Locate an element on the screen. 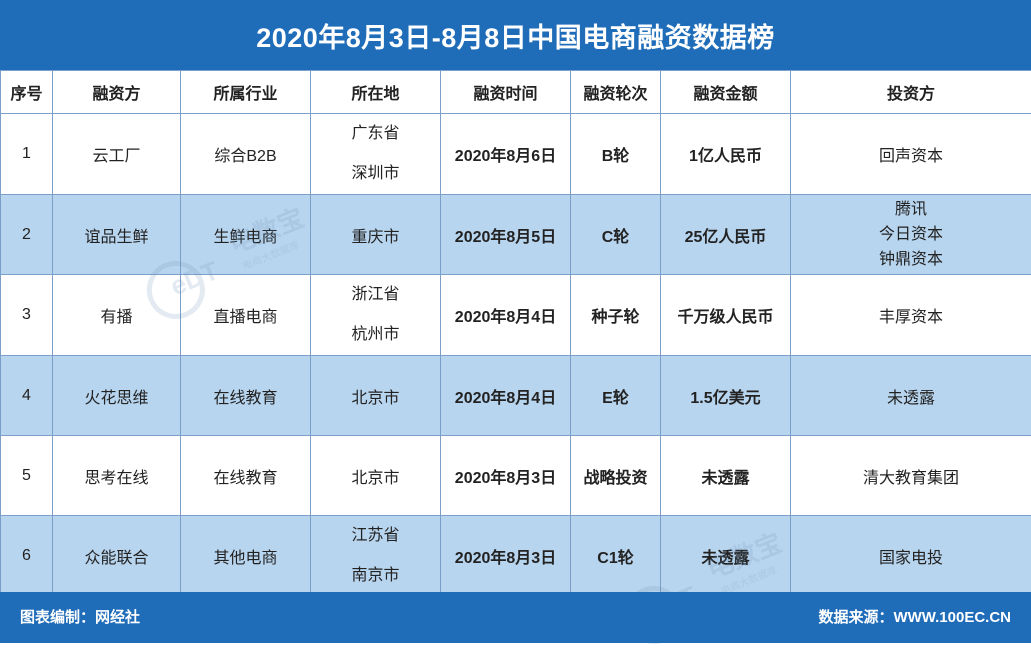  header-company: 融资方 is located at coordinates (117, 92).